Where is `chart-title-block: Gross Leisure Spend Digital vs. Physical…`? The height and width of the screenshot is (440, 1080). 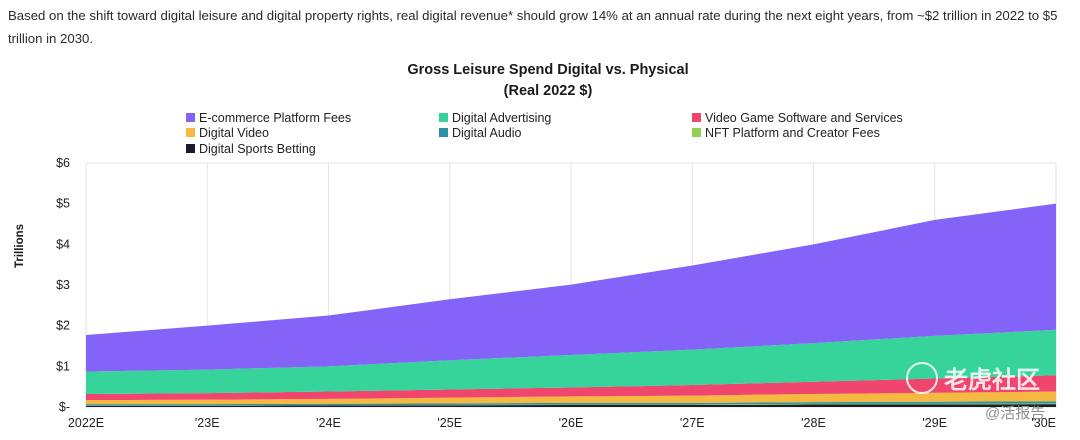 chart-title-block: Gross Leisure Spend Digital vs. Physical… is located at coordinates (540, 81).